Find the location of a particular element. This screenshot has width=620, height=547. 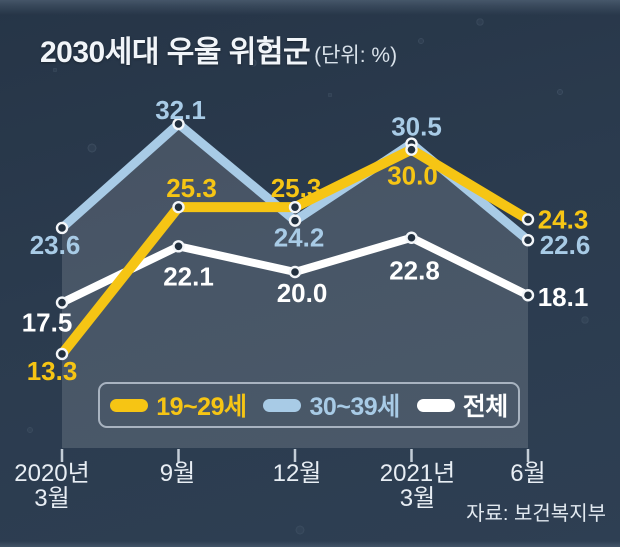

chart-header: 2030세대 우울 위험군 (단위: %) is located at coordinates (218, 49).